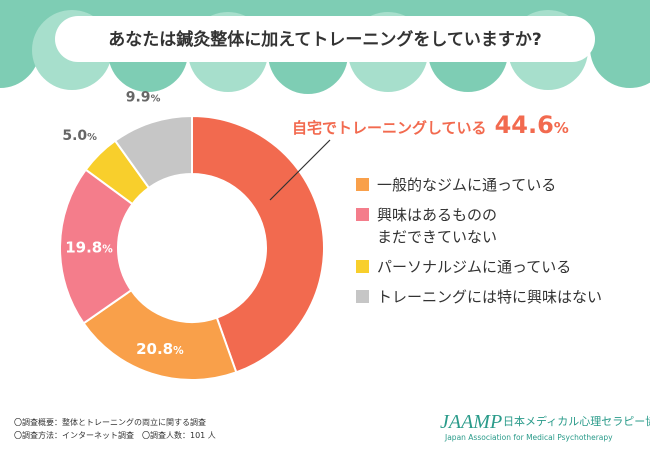 The height and width of the screenshot is (450, 650). I want to click on survey-method: 〇調査方法：インターネット調査 〇調査人数：101 人, so click(115, 435).